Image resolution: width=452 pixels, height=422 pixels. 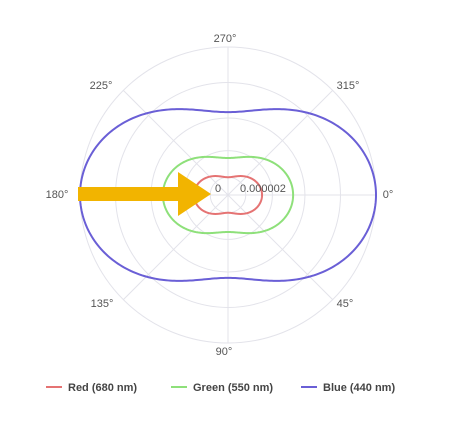 What do you see at coordinates (359, 388) in the screenshot?
I see `legend-label-3: Blue (440 nm)` at bounding box center [359, 388].